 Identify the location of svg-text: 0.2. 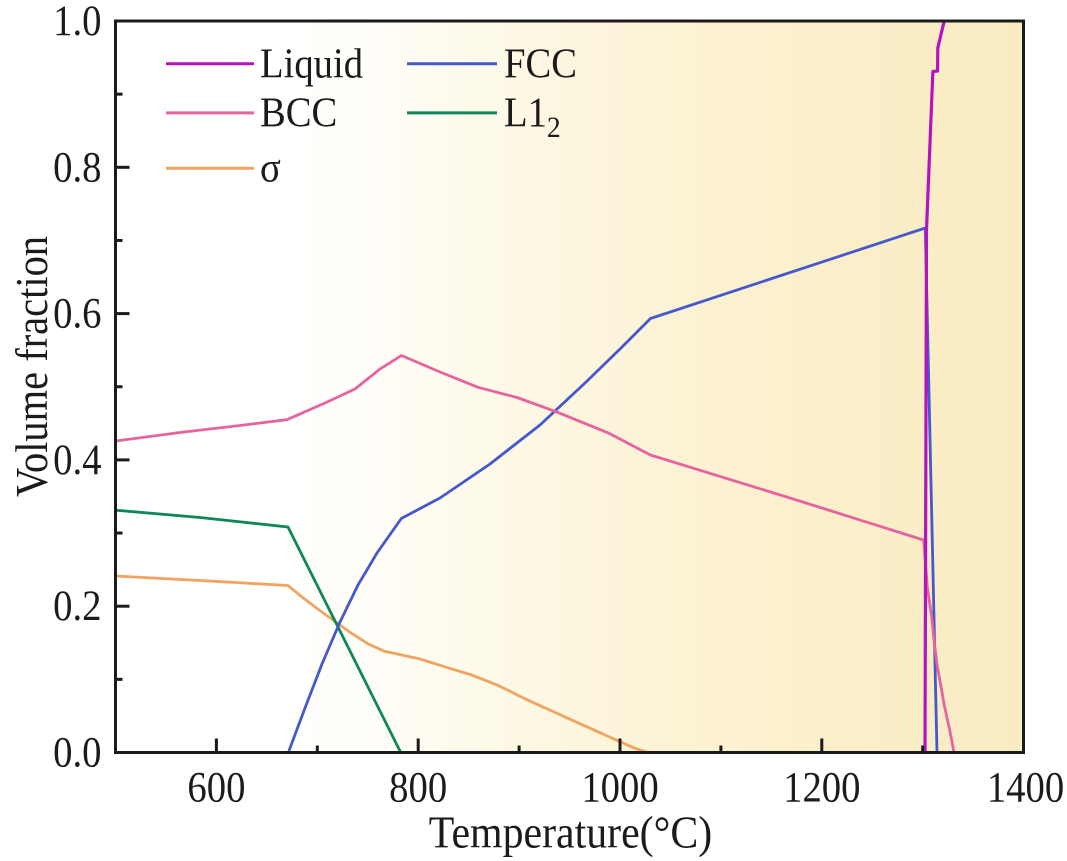
(77, 605).